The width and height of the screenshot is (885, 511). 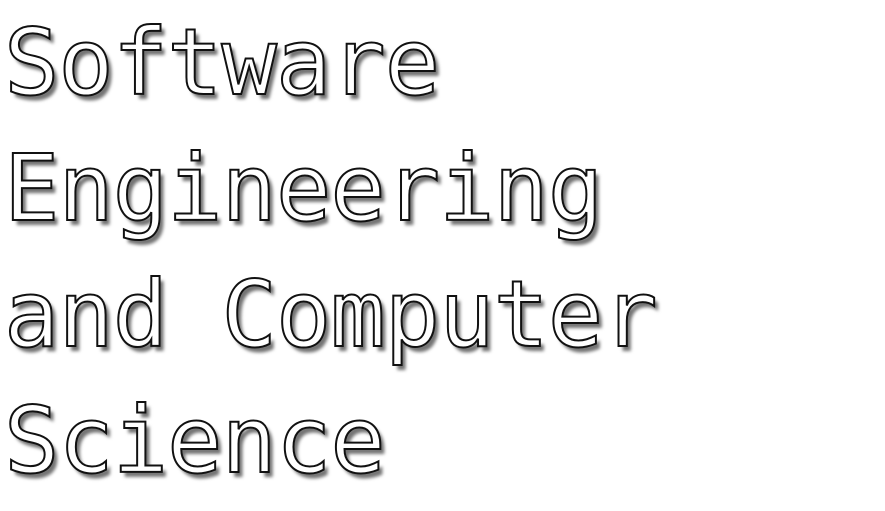 What do you see at coordinates (222, 62) in the screenshot?
I see `heading-line-1: Software` at bounding box center [222, 62].